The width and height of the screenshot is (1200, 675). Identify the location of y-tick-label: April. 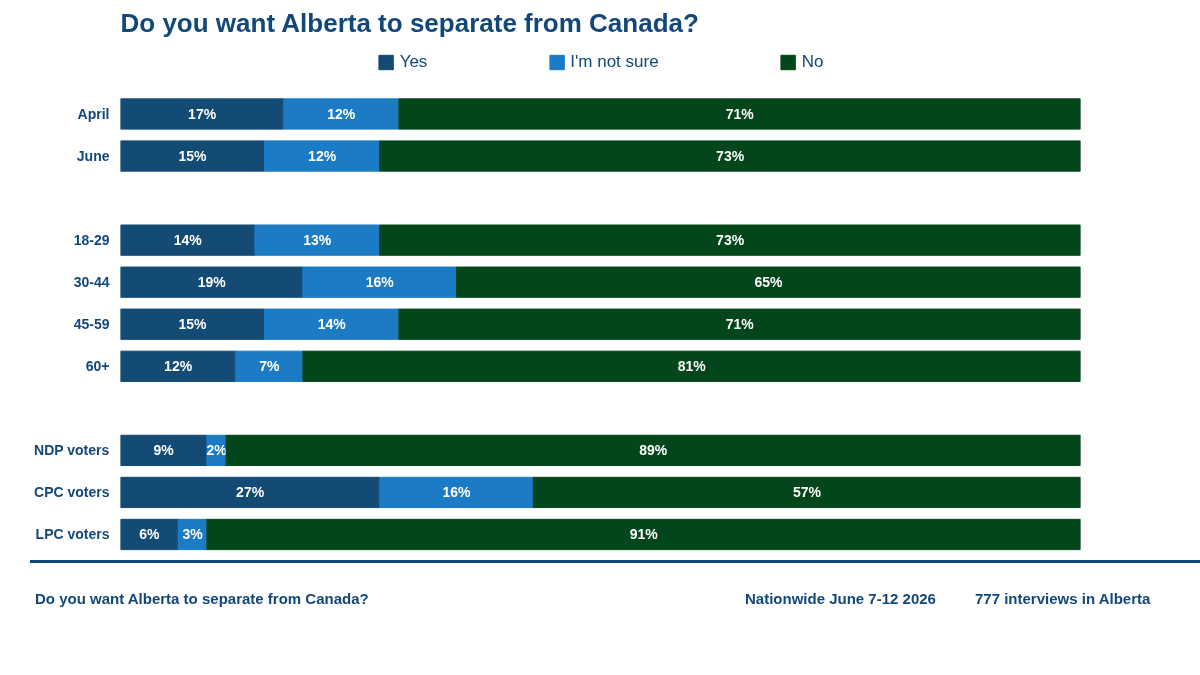
(93, 113).